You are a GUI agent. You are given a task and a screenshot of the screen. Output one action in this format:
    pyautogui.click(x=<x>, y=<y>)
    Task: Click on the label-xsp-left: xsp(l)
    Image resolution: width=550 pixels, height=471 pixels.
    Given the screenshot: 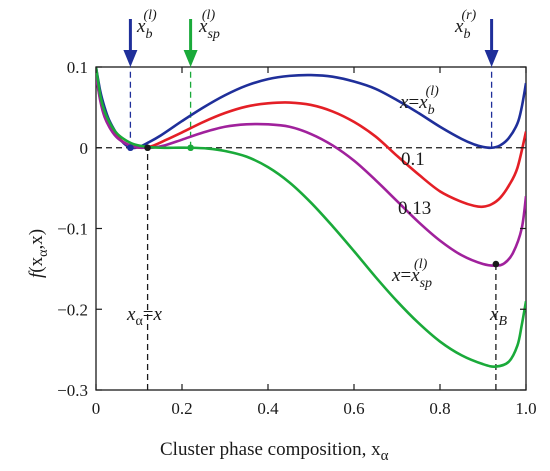 What is the action you would take?
    pyautogui.click(x=209, y=25)
    